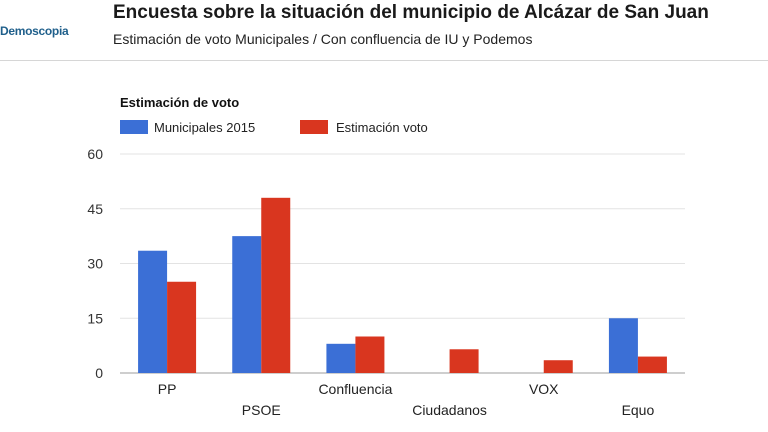  Describe the element at coordinates (406, 399) in the screenshot. I see `category-labels: PP PSOE Confluencia Ciudadanos VOX Equo` at that location.